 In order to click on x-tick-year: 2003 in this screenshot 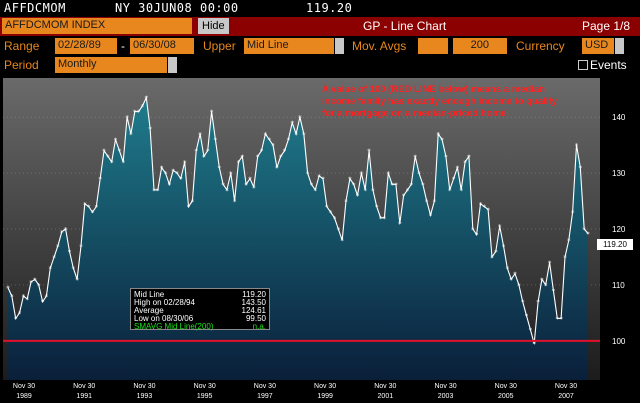, I will do `click(446, 396)`.